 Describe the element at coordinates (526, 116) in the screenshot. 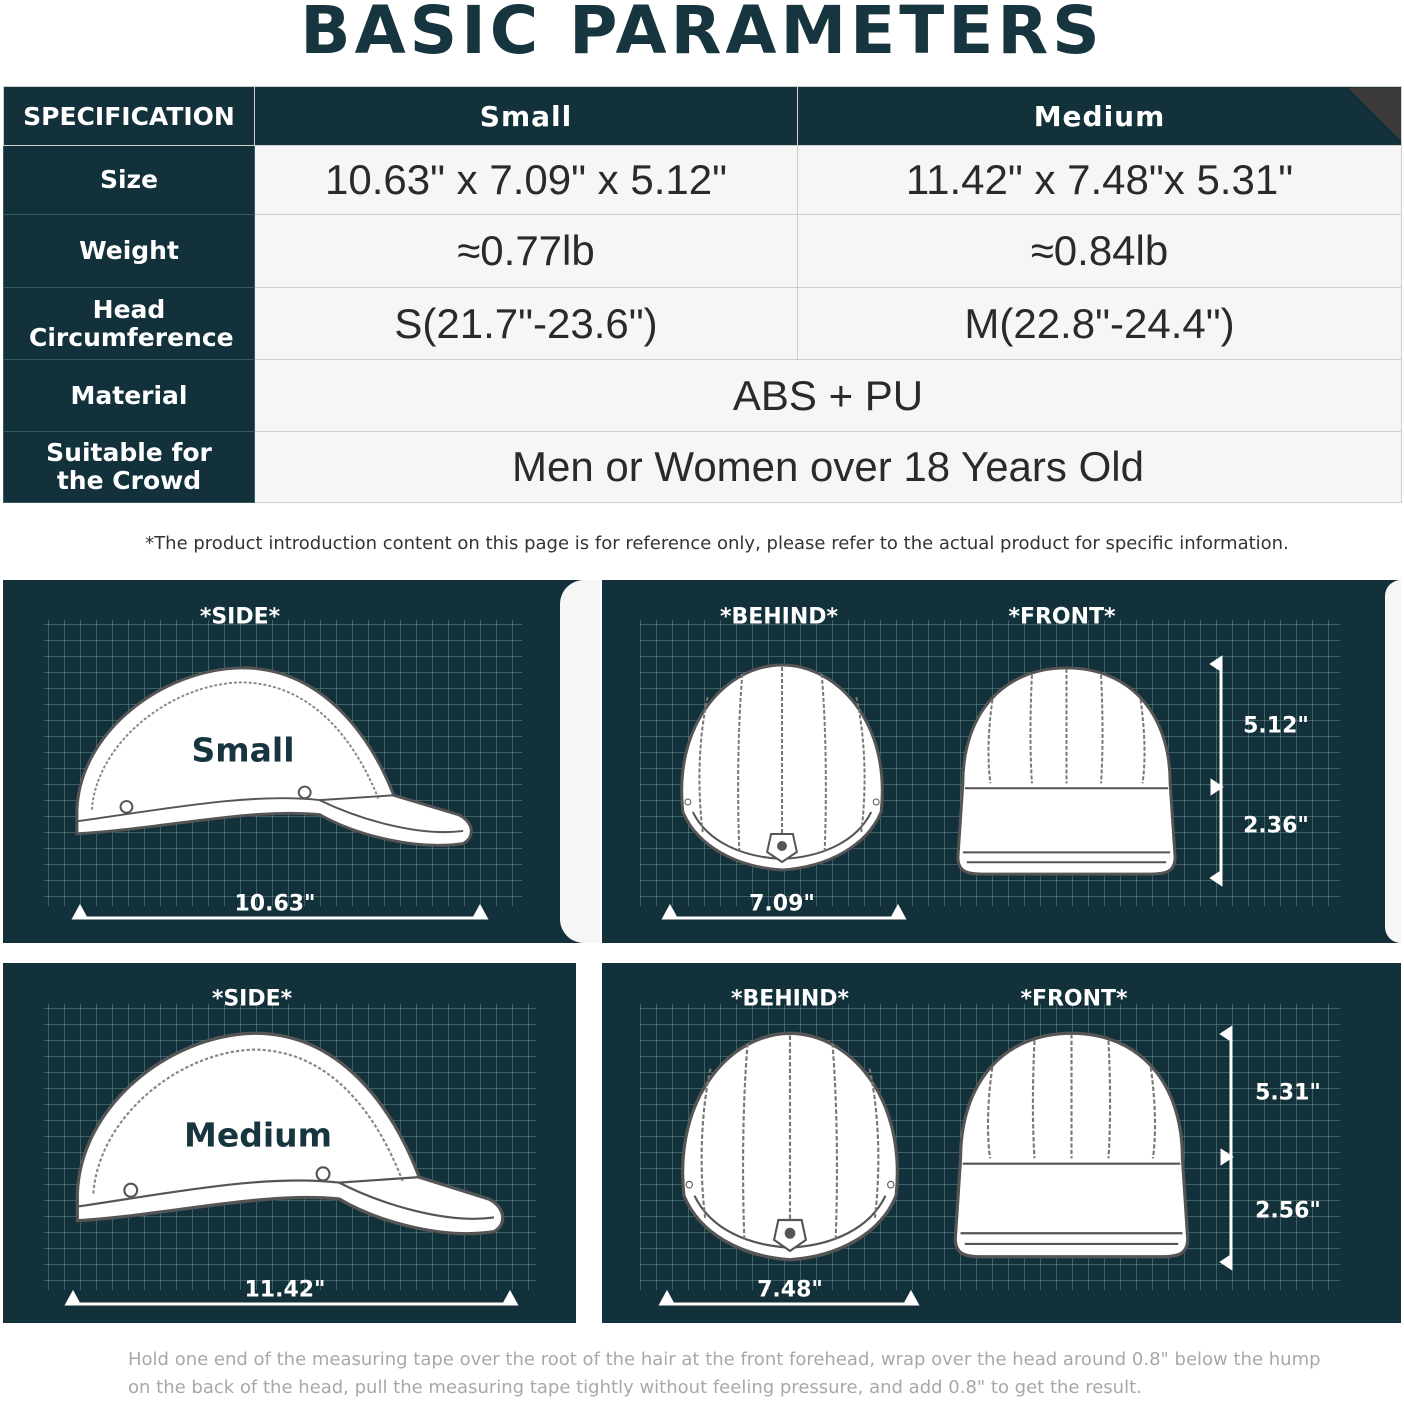

I see `header-small: Small` at that location.